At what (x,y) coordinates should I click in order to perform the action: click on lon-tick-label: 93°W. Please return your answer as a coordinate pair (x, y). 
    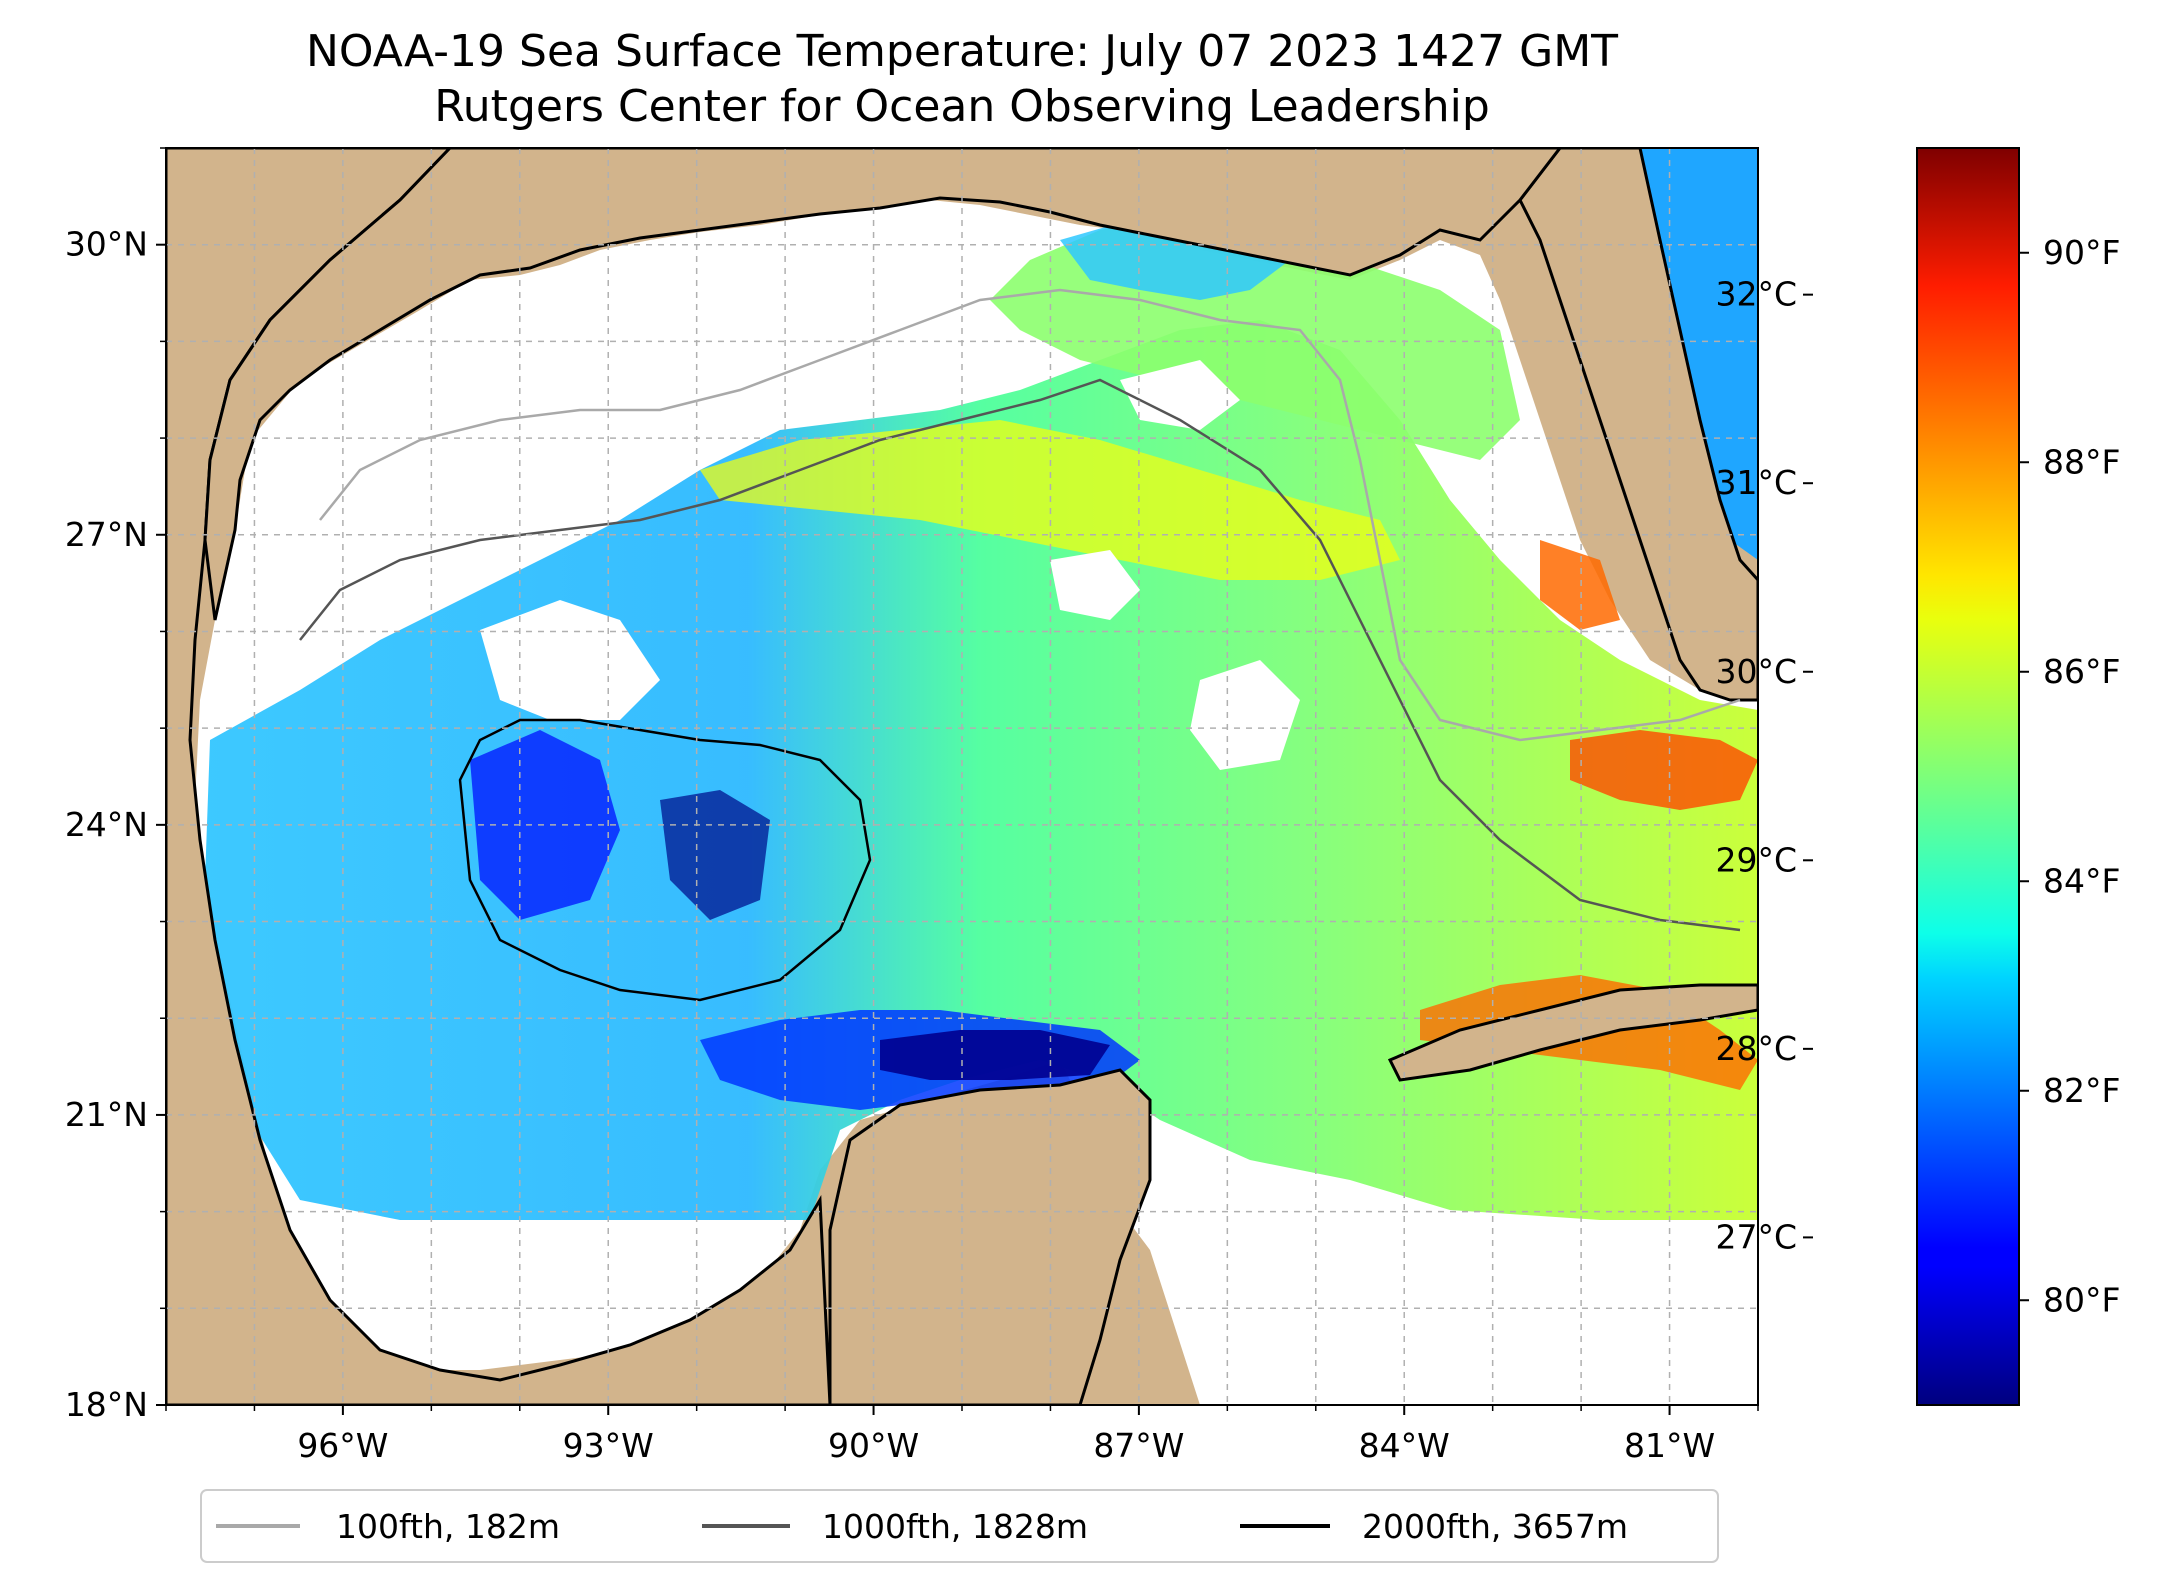
    Looking at the image, I should click on (608, 1445).